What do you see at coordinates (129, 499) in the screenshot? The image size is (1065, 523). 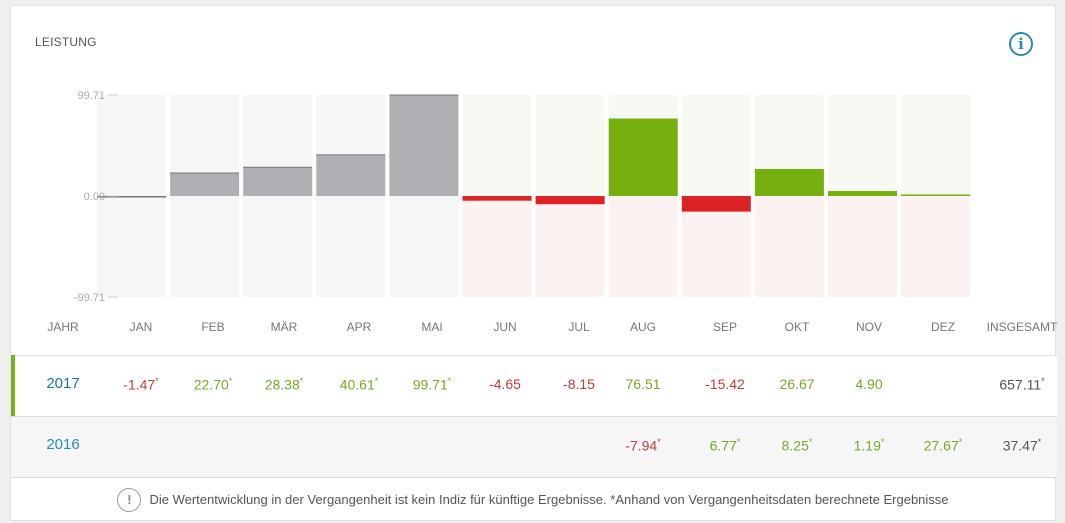 I see `warning-icon: !` at bounding box center [129, 499].